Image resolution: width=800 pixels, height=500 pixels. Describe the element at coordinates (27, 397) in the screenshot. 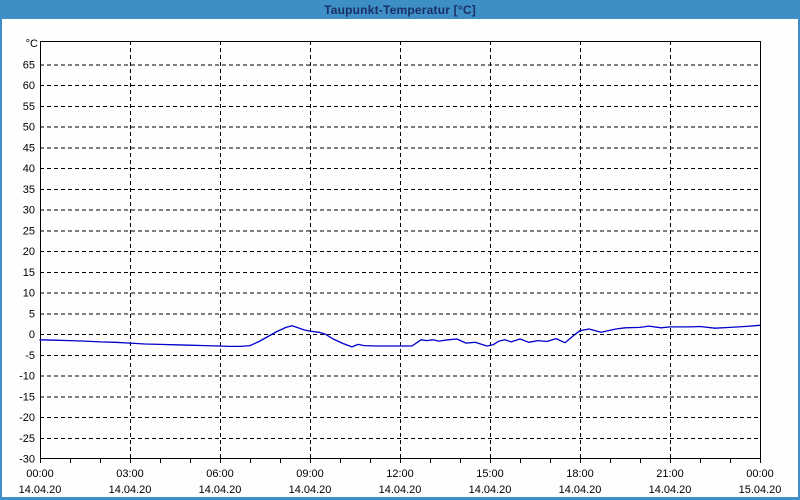

I see `svg-text: -15` at that location.